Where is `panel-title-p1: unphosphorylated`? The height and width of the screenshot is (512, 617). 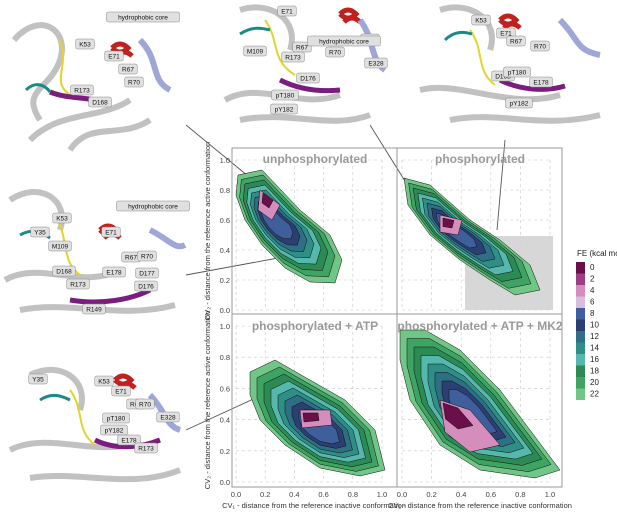
panel-title-p1: unphosphorylated is located at coordinates (315, 159).